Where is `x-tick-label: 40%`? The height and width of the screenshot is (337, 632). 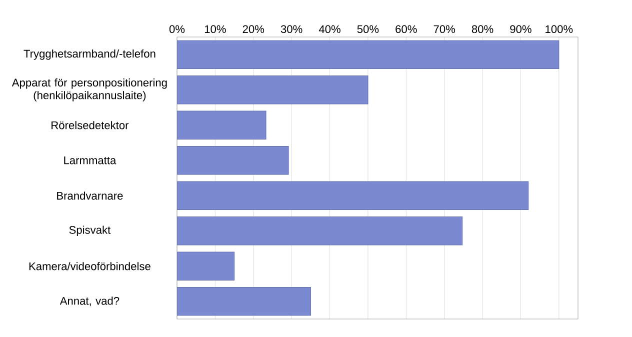 x-tick-label: 40% is located at coordinates (329, 29).